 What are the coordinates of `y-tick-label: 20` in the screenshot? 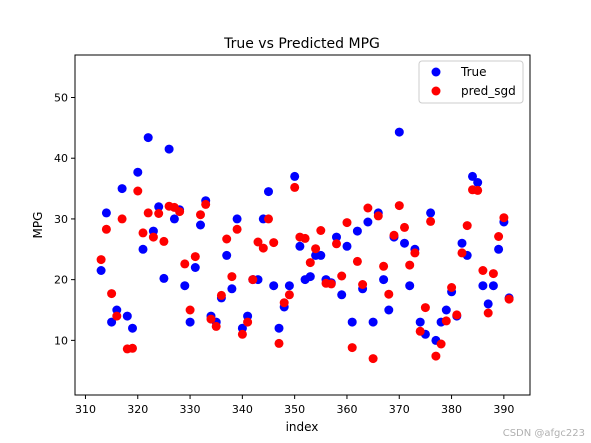 It's located at (61, 280).